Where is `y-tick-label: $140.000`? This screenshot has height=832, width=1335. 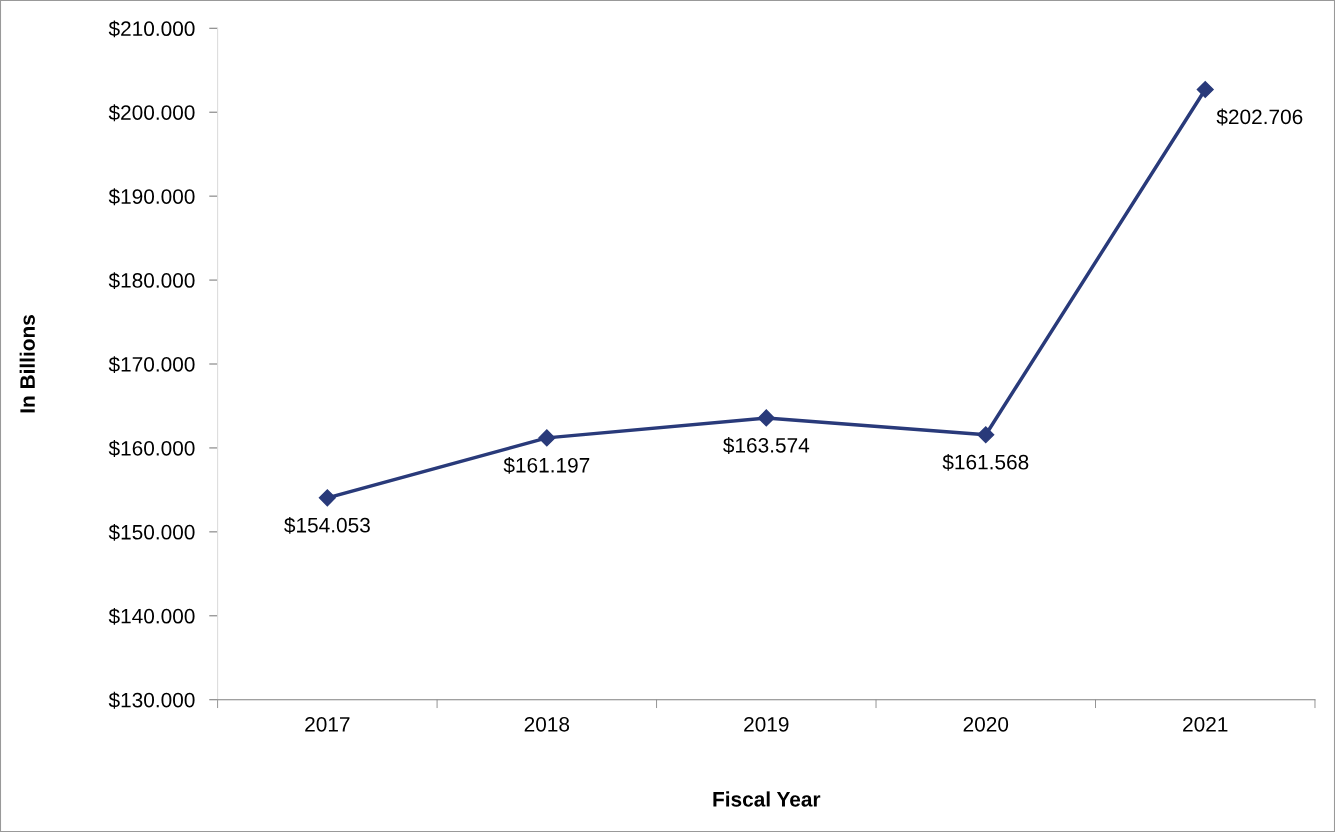
y-tick-label: $140.000 is located at coordinates (151, 616).